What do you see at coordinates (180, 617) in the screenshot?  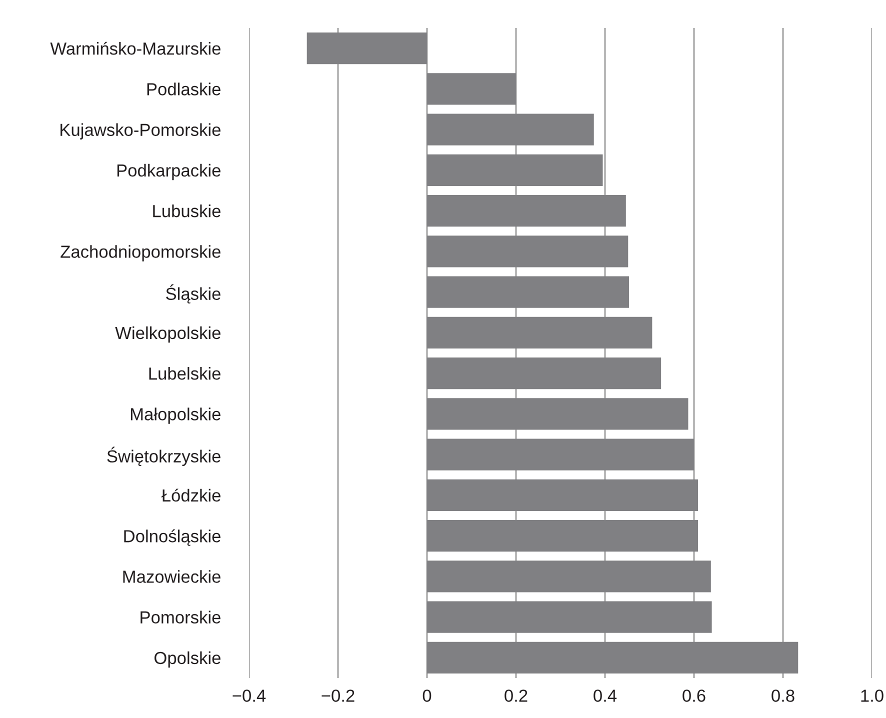 I see `y-tick-label: Pomorskie` at bounding box center [180, 617].